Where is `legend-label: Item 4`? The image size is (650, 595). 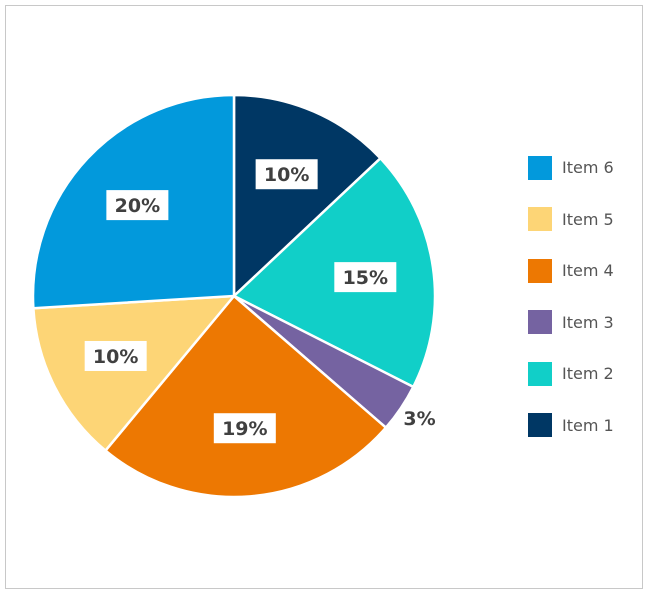 legend-label: Item 4 is located at coordinates (588, 271).